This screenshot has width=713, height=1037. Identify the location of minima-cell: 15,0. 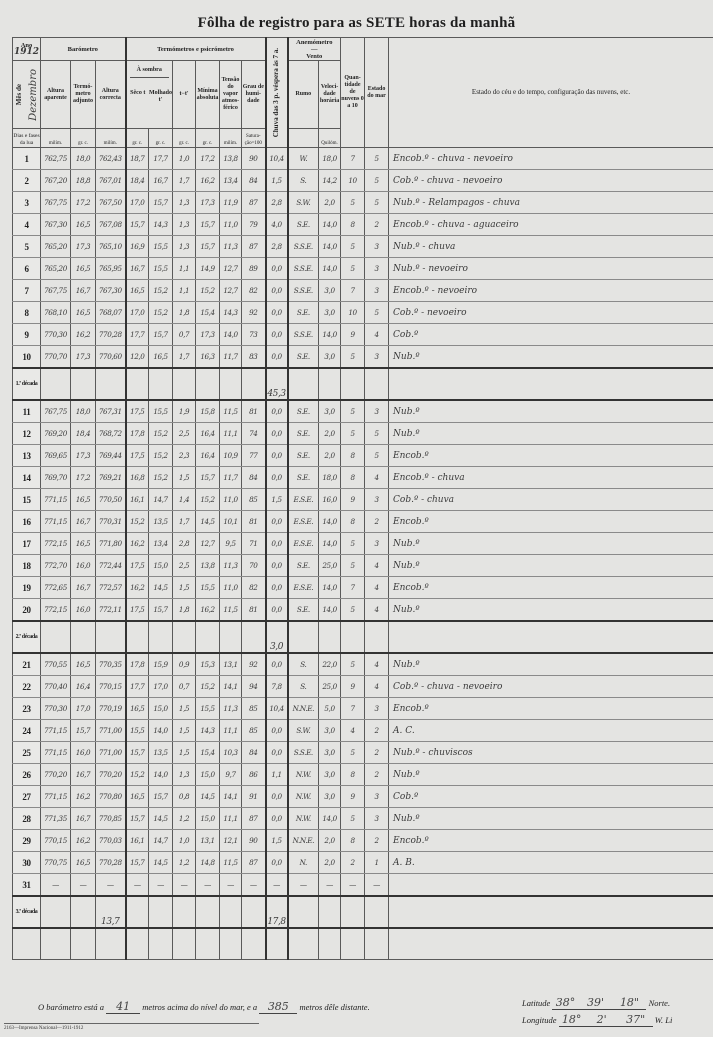
(208, 818).